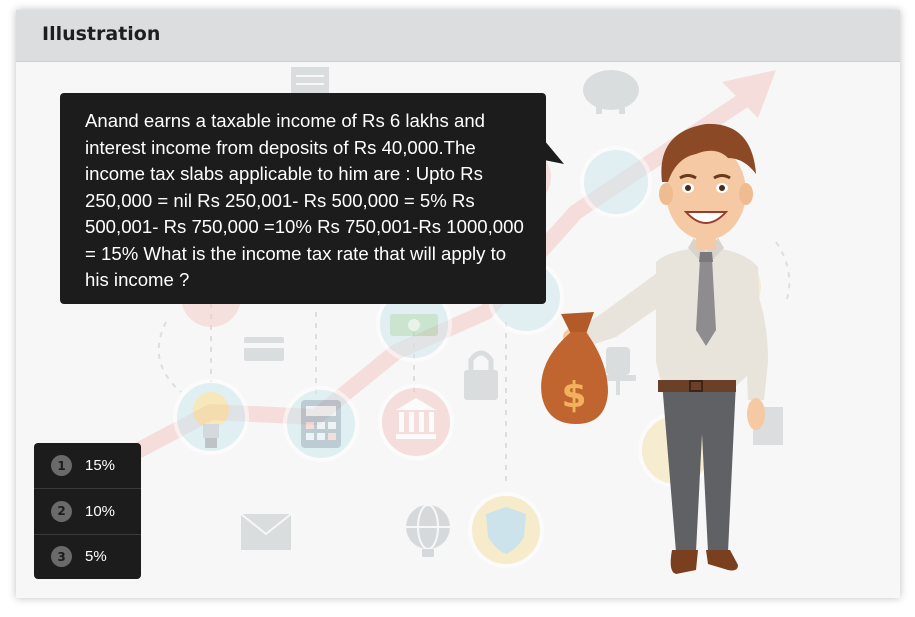  Describe the element at coordinates (101, 34) in the screenshot. I see `page-title: Illustration` at that location.